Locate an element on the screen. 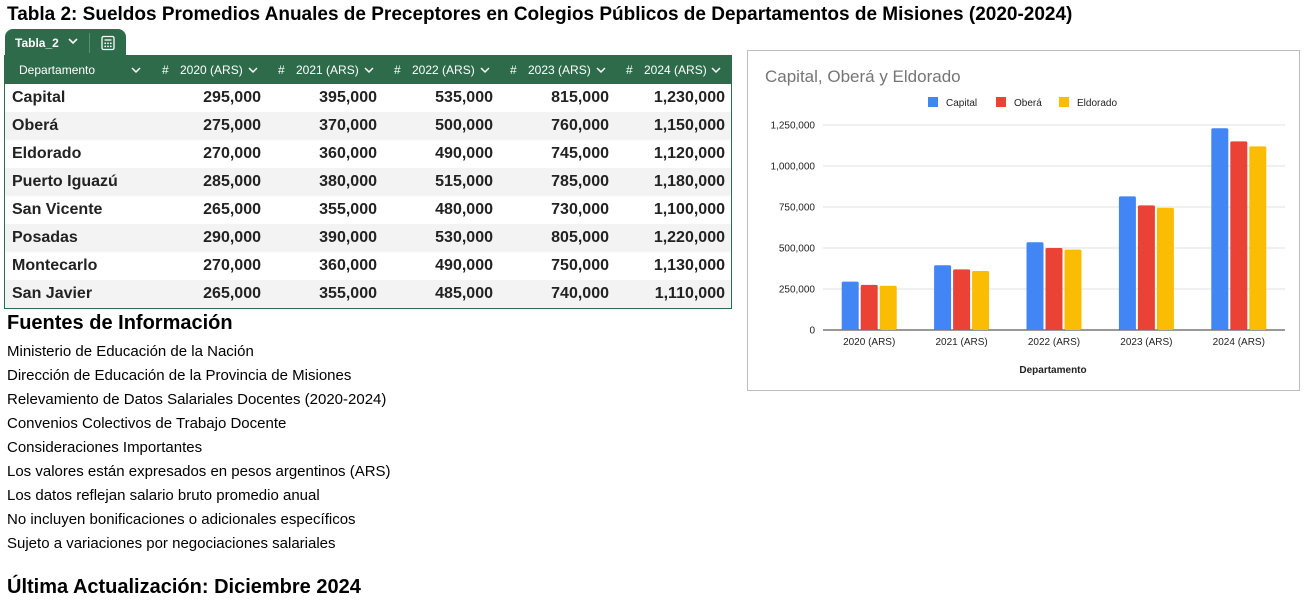 The height and width of the screenshot is (606, 1305). table-cell: 390,000 is located at coordinates (348, 237).